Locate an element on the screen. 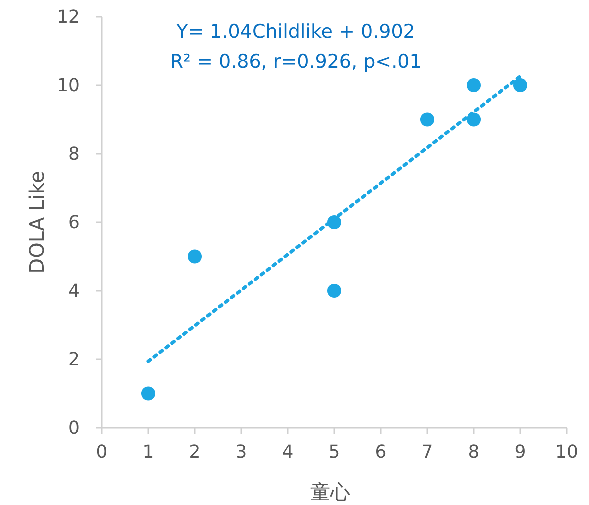  x-tick-label: 0 is located at coordinates (102, 452).